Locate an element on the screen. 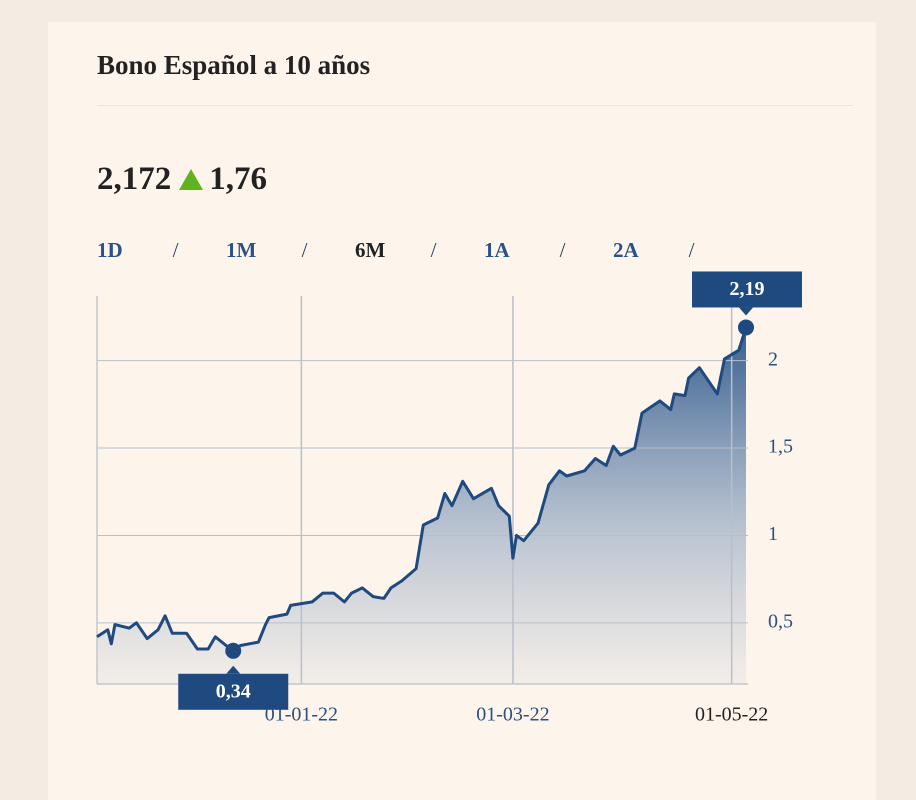  direction-arrow is located at coordinates (191, 179).